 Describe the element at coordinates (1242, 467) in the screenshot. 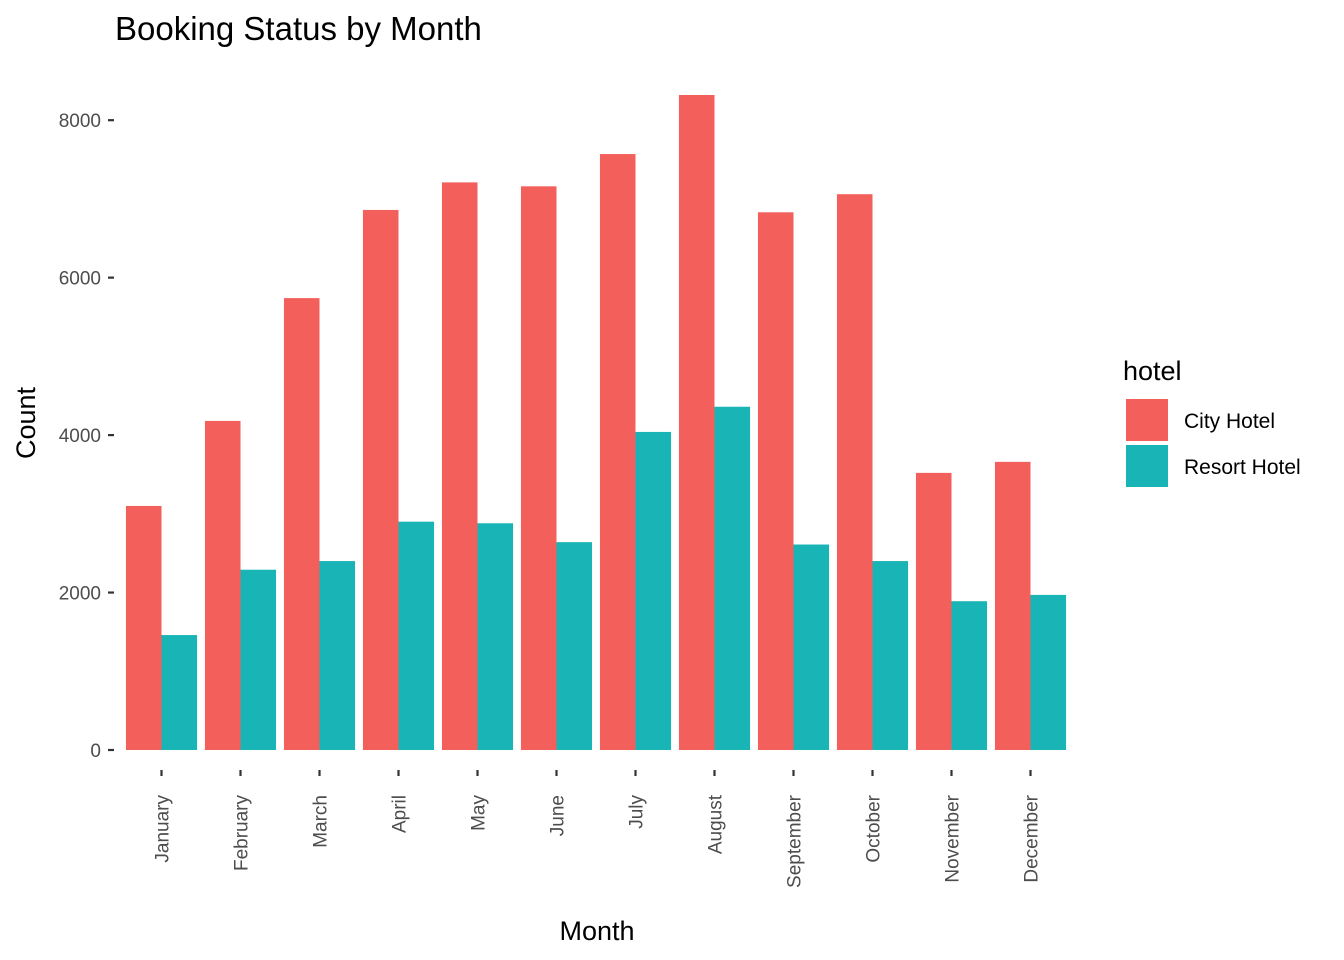

I see `legend-label: Resort Hotel` at that location.